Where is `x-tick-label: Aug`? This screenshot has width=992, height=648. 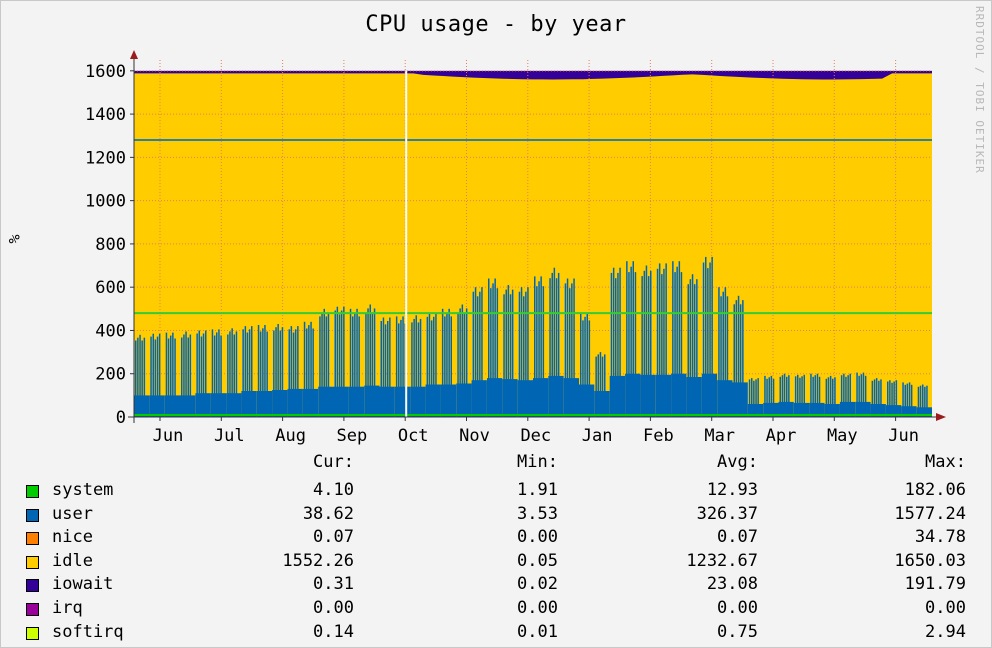
x-tick-label: Aug is located at coordinates (290, 436).